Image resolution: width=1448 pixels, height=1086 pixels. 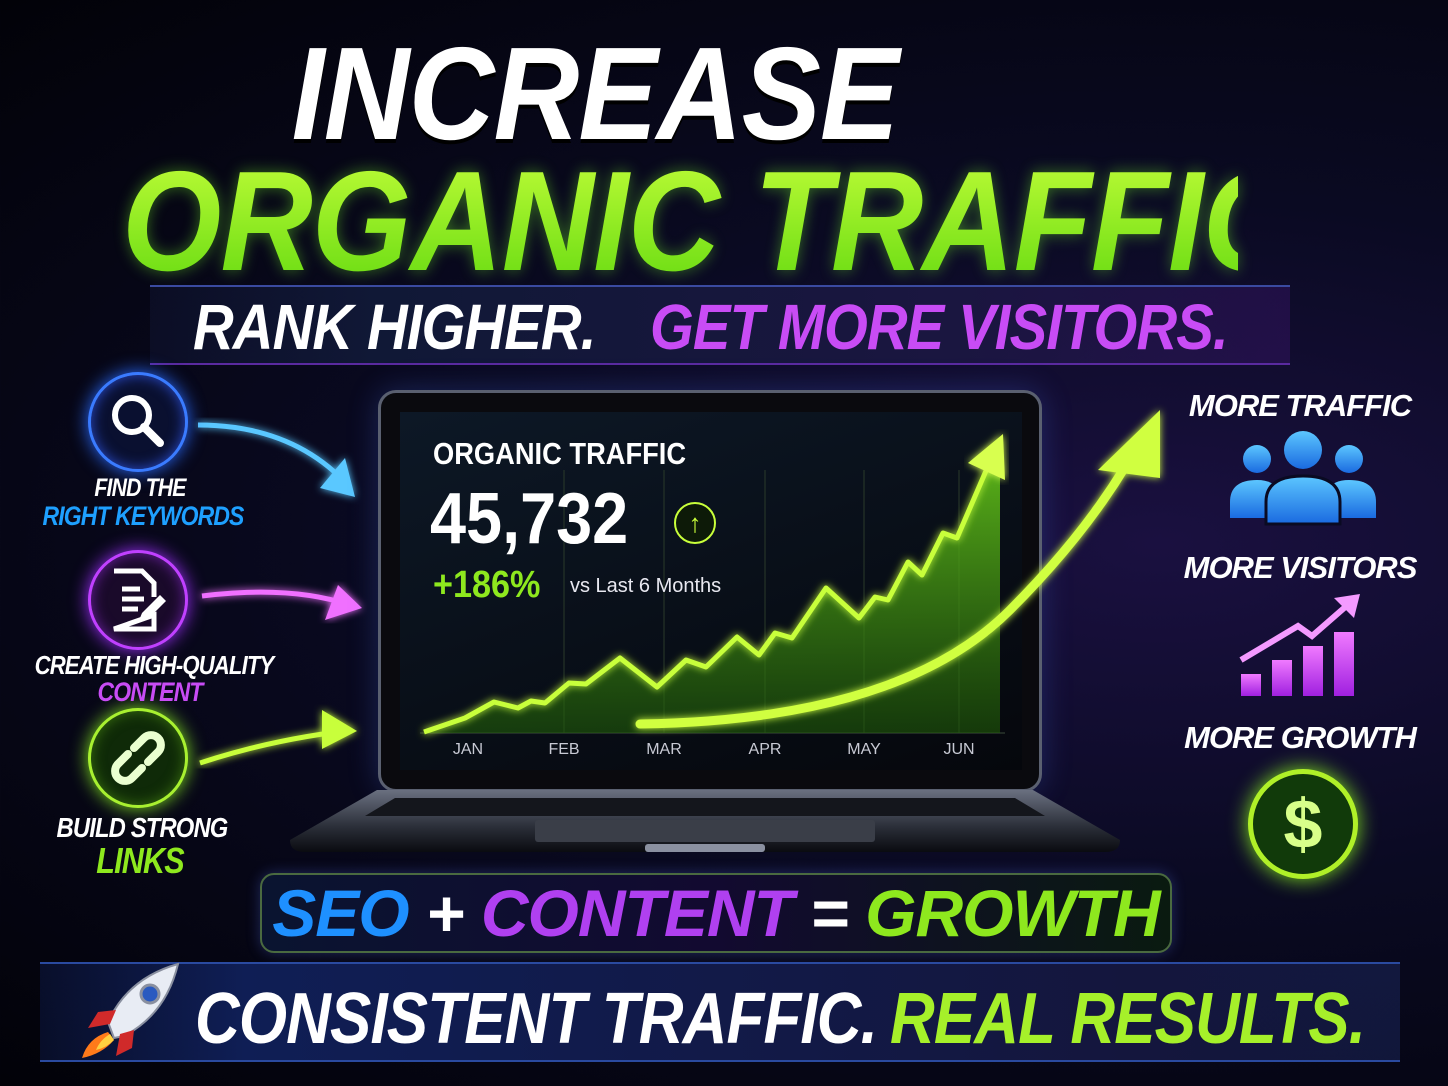 I want to click on step-content-label-2: CONTENT, so click(x=150, y=692).